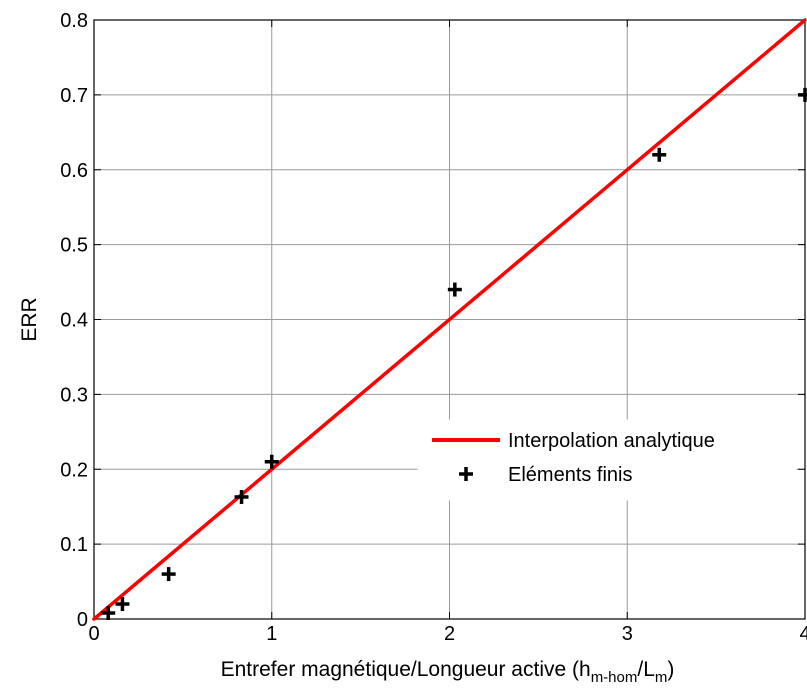 This screenshot has width=807, height=693. What do you see at coordinates (74, 171) in the screenshot?
I see `y-tick-label: 0.6` at bounding box center [74, 171].